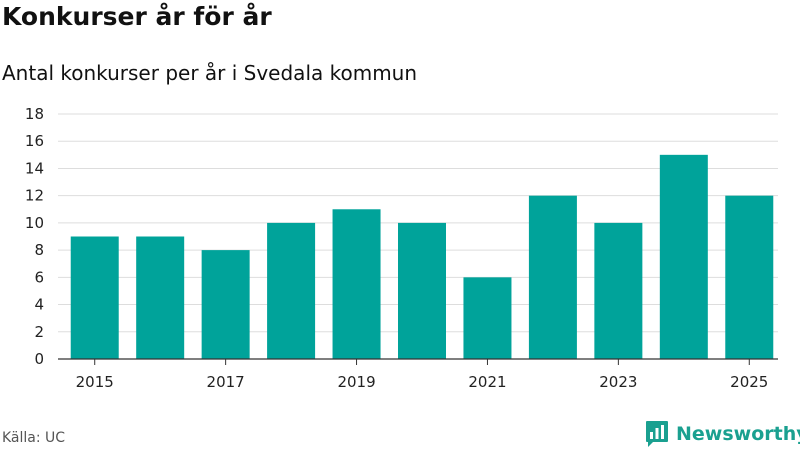 This screenshot has height=450, width=800. What do you see at coordinates (618, 382) in the screenshot?
I see `x-tick-label: 2023` at bounding box center [618, 382].